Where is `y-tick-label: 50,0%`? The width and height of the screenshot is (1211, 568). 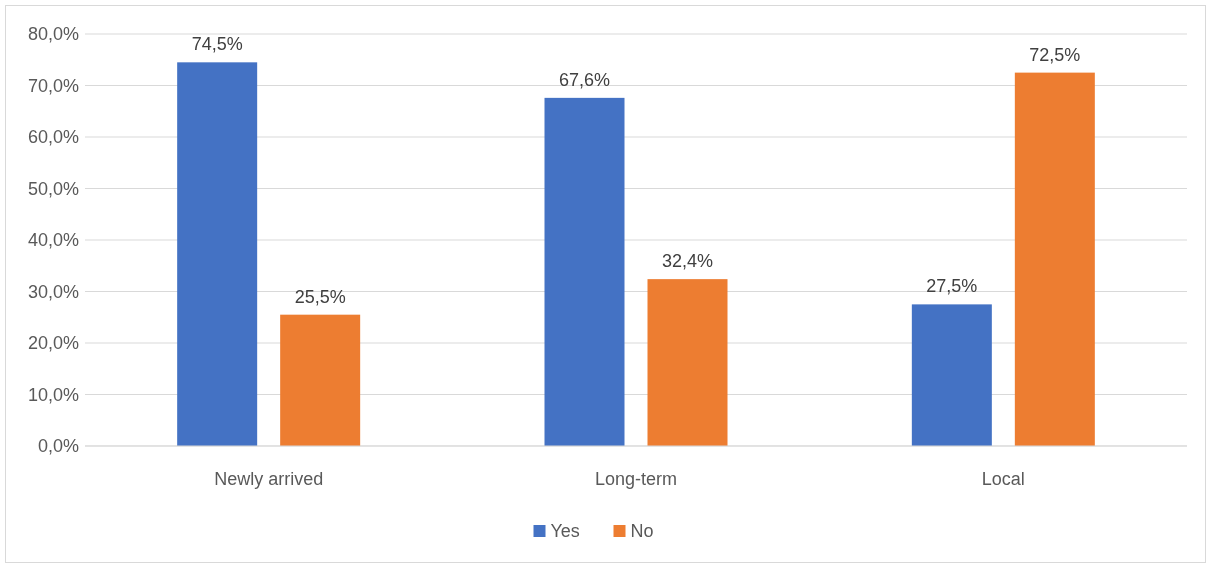 y-tick-label: 50,0% is located at coordinates (53, 188).